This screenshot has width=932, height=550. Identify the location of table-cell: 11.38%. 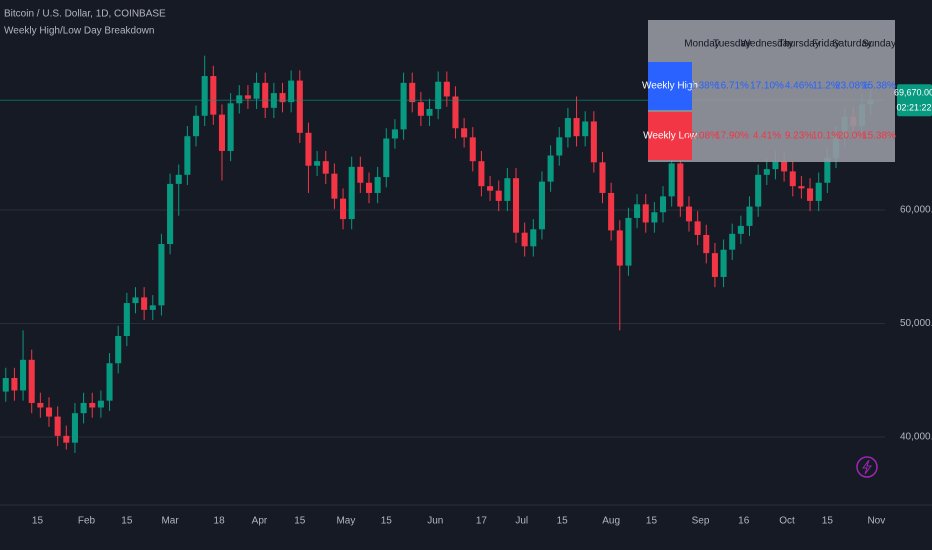
(701, 86).